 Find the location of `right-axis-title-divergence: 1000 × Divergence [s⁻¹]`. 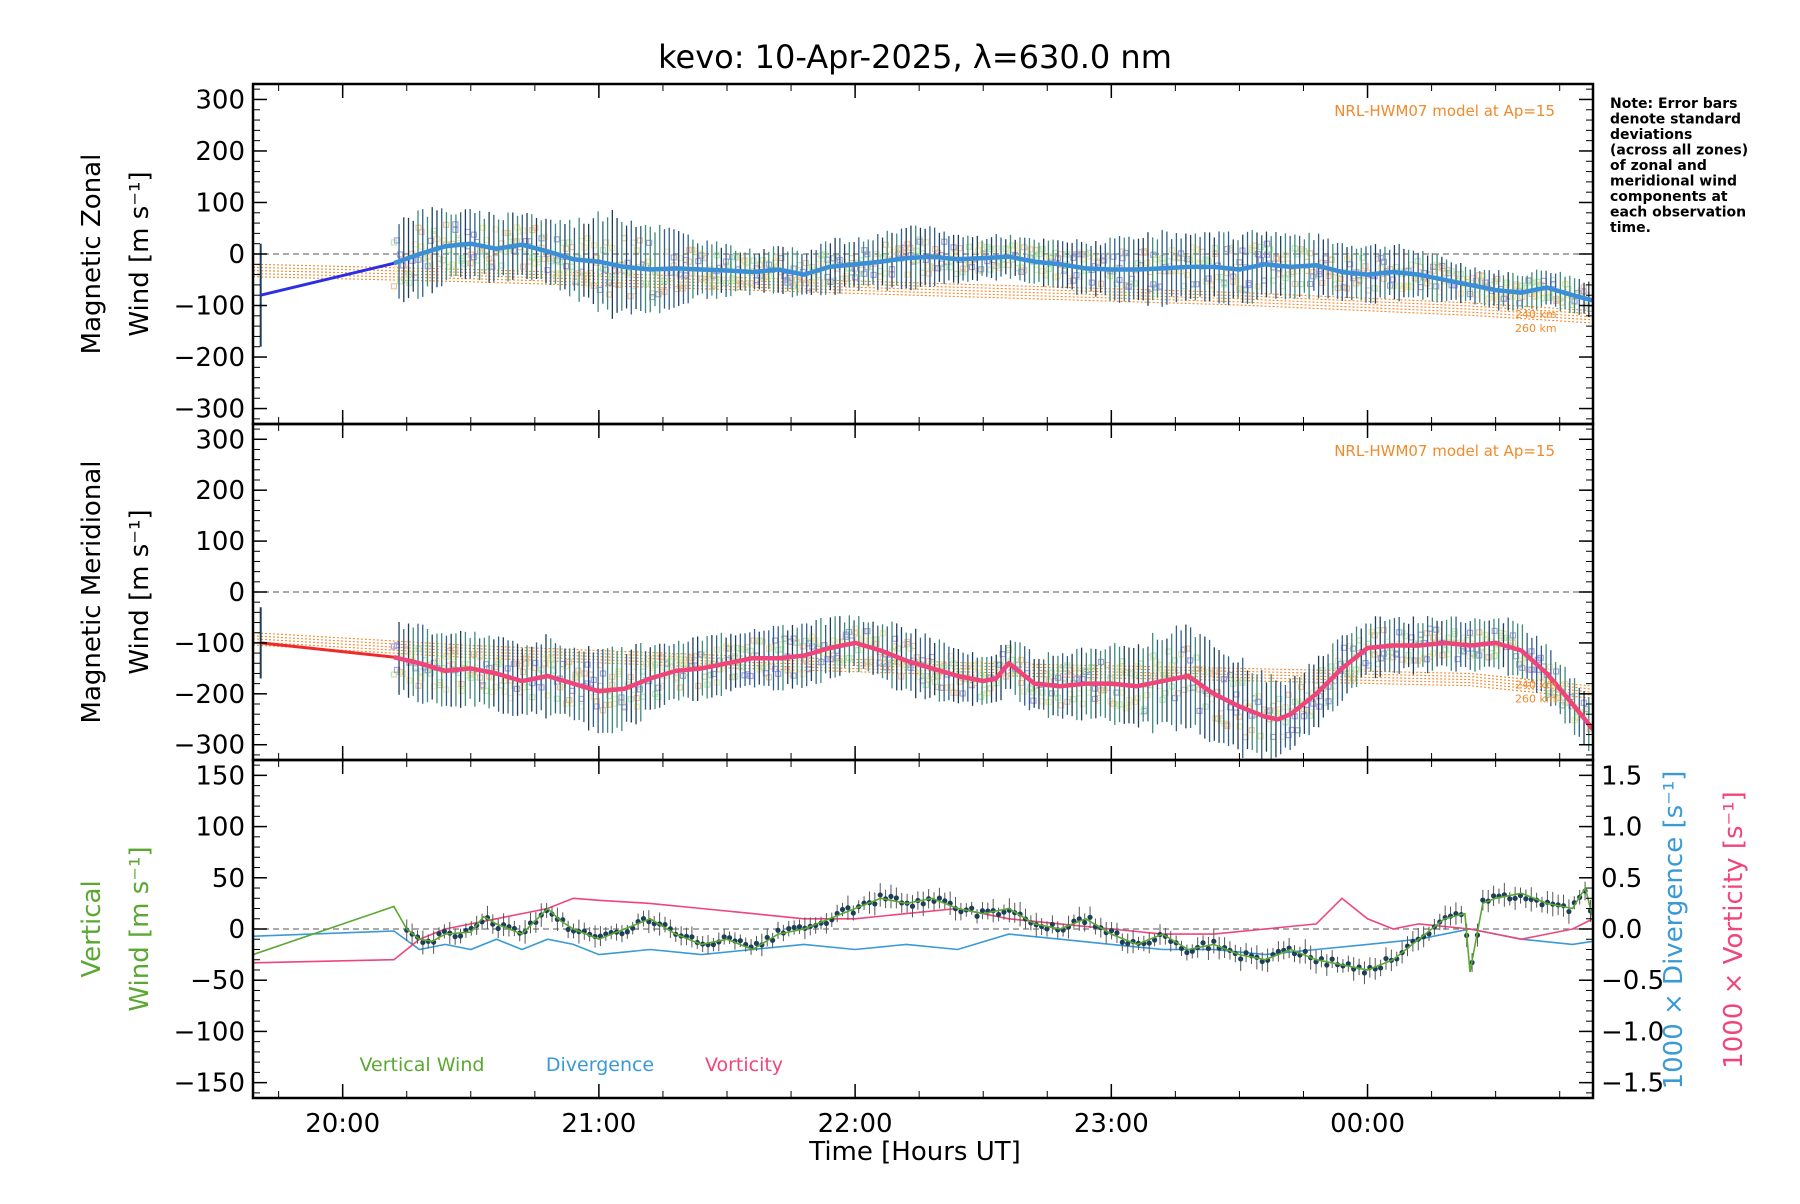

right-axis-title-divergence: 1000 × Divergence [s⁻¹] is located at coordinates (1674, 930).